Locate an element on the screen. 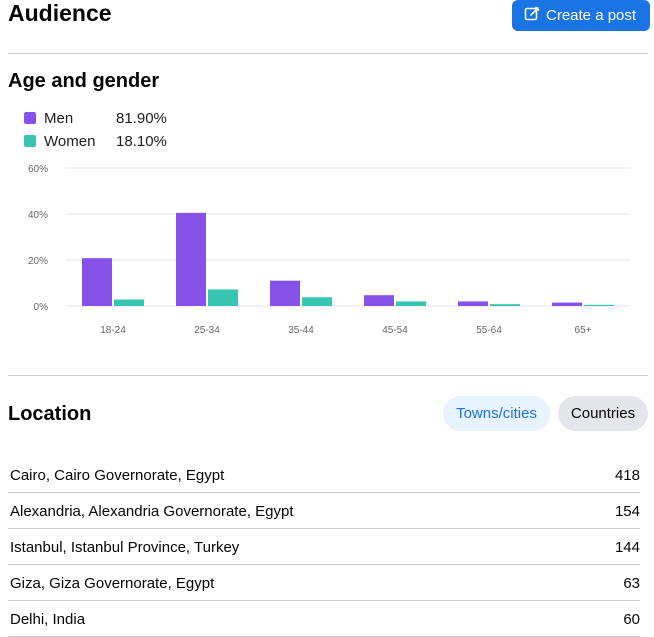 The image size is (654, 637). location-name: Istanbul, Istanbul Province, Turkey is located at coordinates (125, 547).